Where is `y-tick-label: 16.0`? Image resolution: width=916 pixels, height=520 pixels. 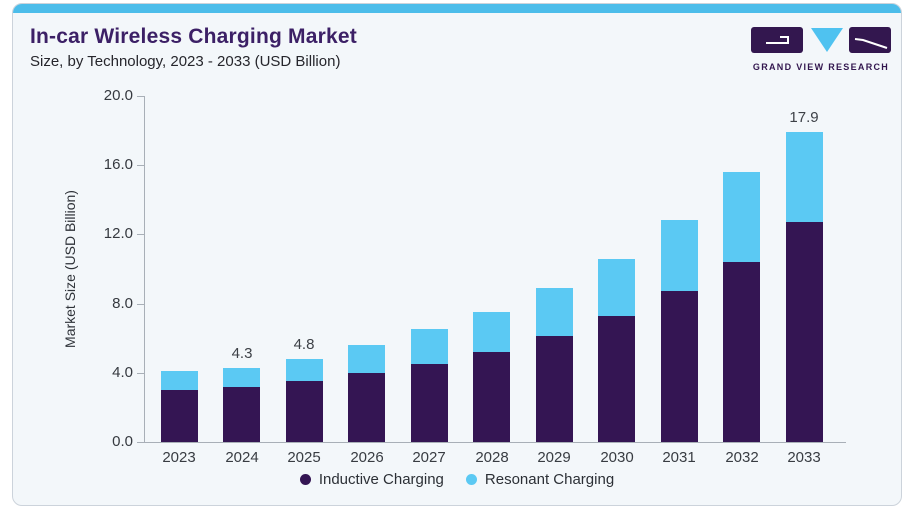 y-tick-label: 16.0 is located at coordinates (118, 164).